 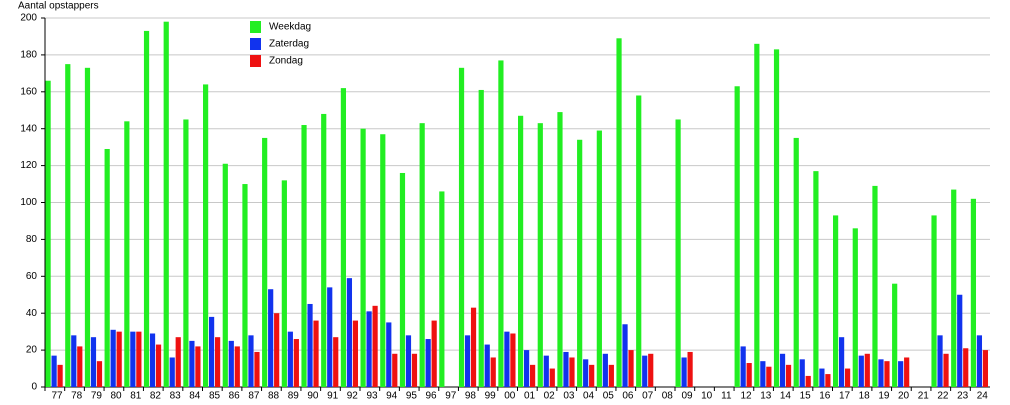 What do you see at coordinates (687, 395) in the screenshot?
I see `x-tick-label: 09` at bounding box center [687, 395].